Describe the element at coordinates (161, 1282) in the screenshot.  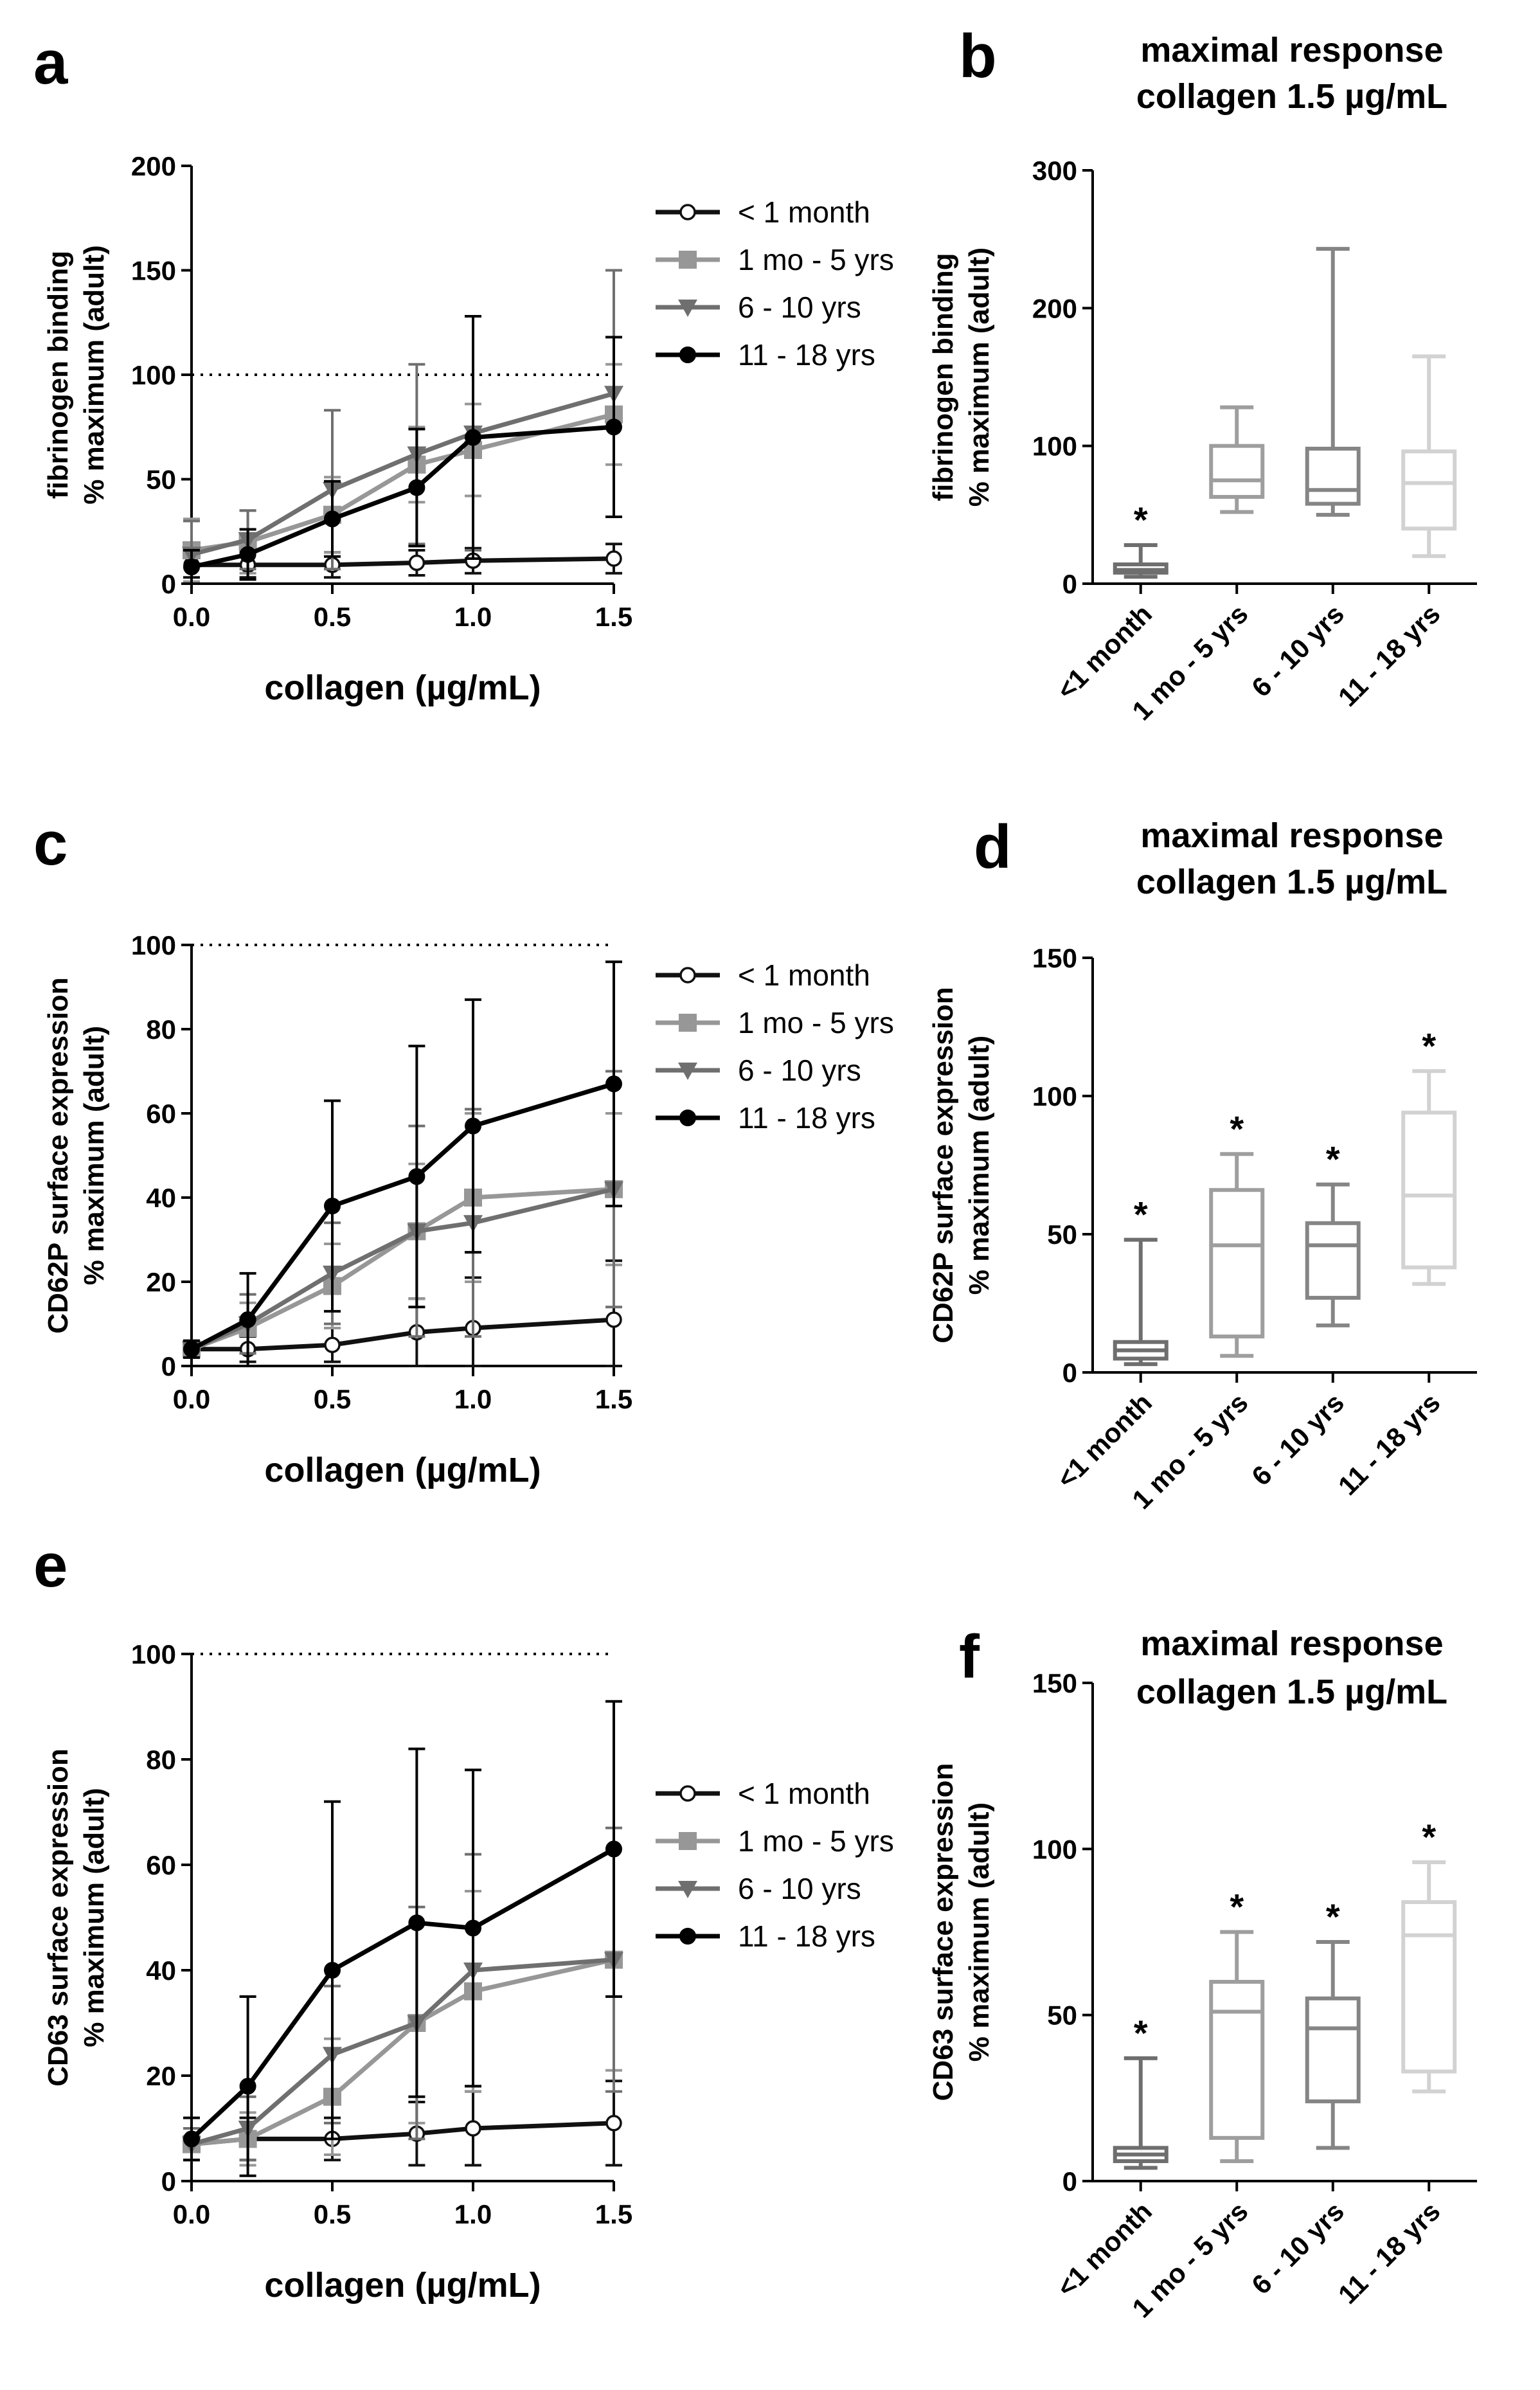
I see `y-tick-label: 20` at that location.